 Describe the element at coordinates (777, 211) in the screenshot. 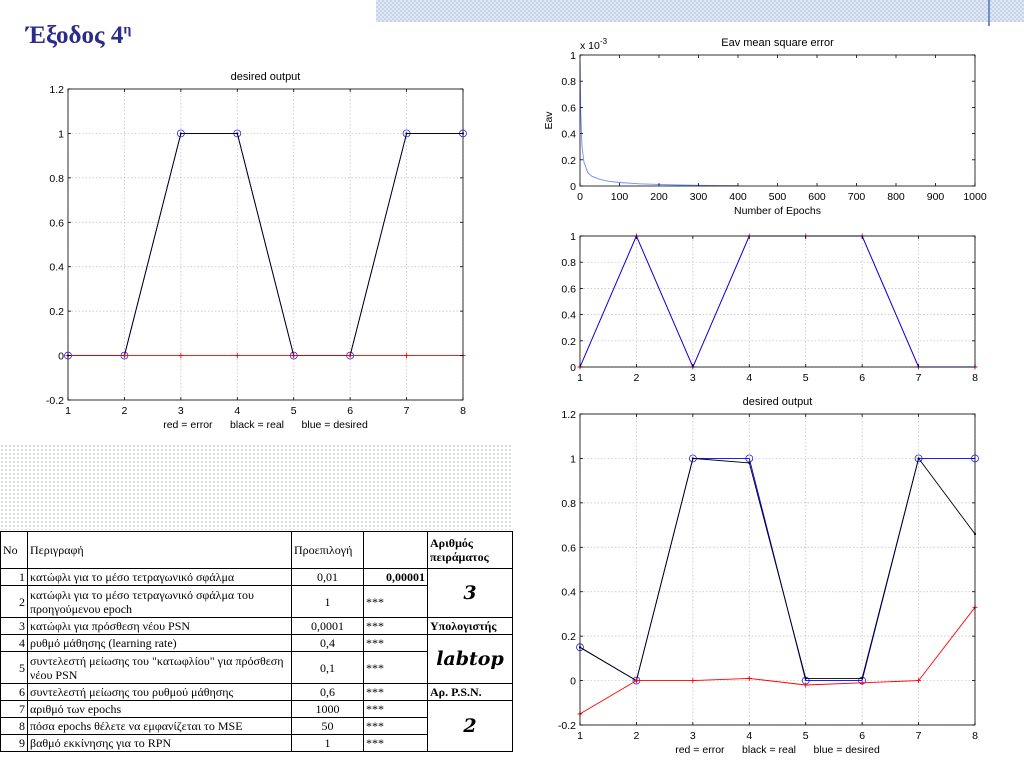

I see `x-axis-label: Number of Epochs` at that location.